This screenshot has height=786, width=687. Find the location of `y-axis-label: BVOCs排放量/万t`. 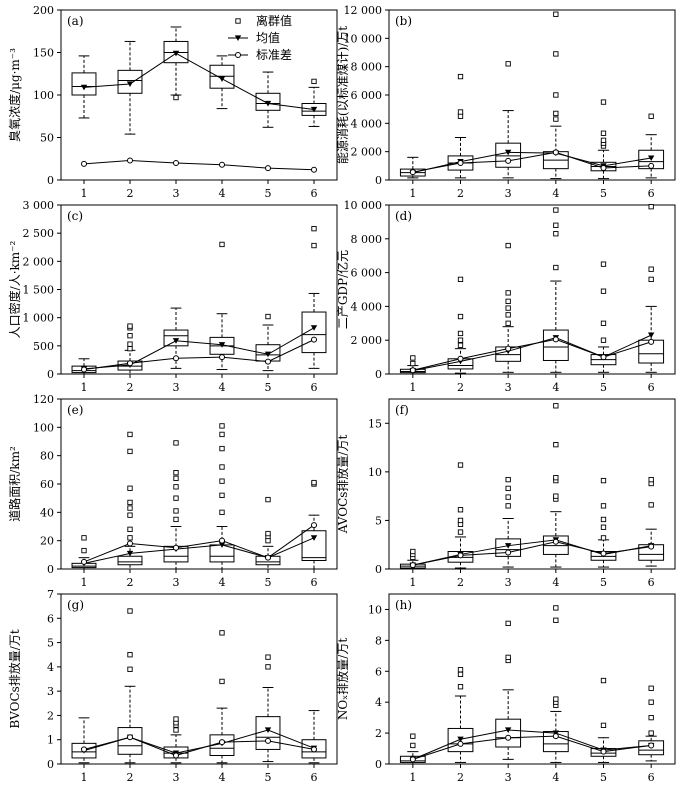

y-axis-label: BVOCs排放量/万t is located at coordinates (14, 678).